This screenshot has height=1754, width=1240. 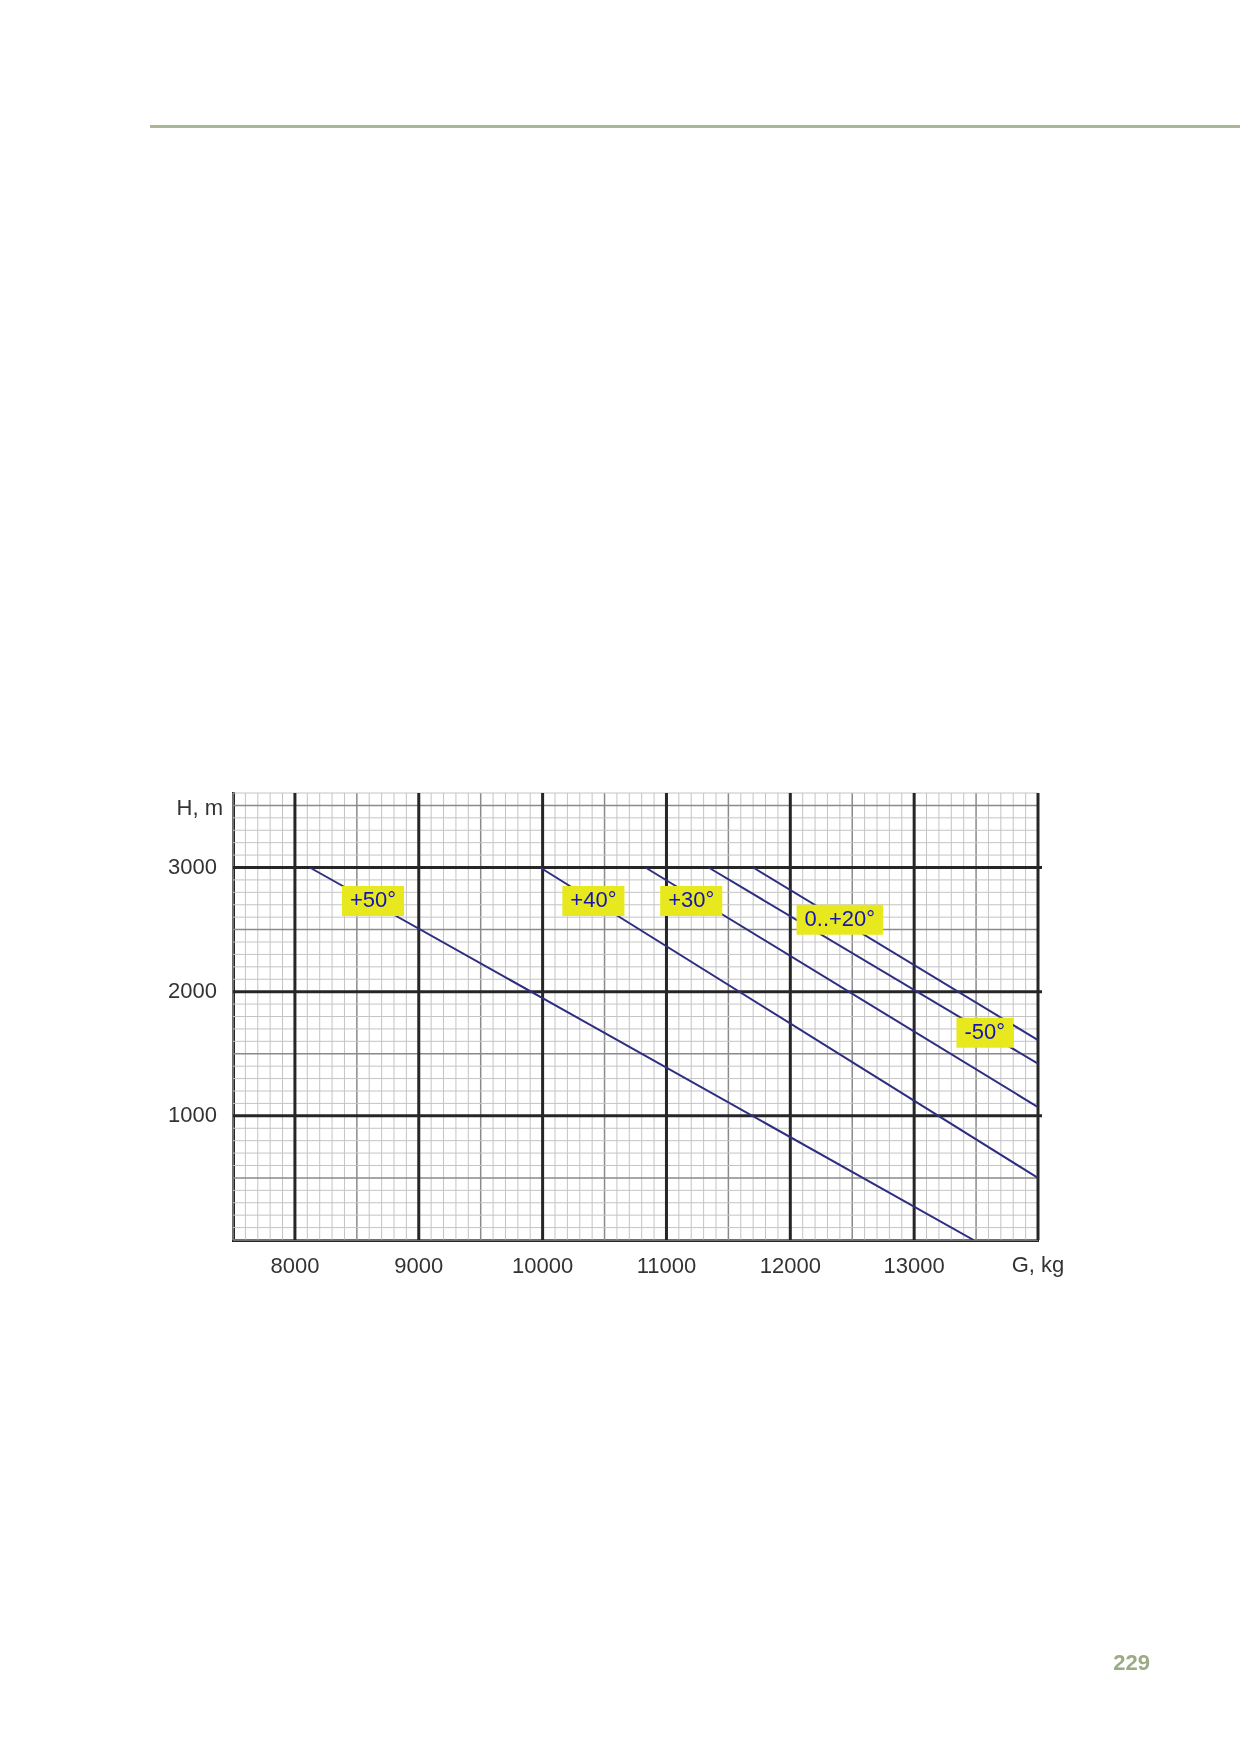 I want to click on x-tick-label: 10000, so click(x=543, y=1266).